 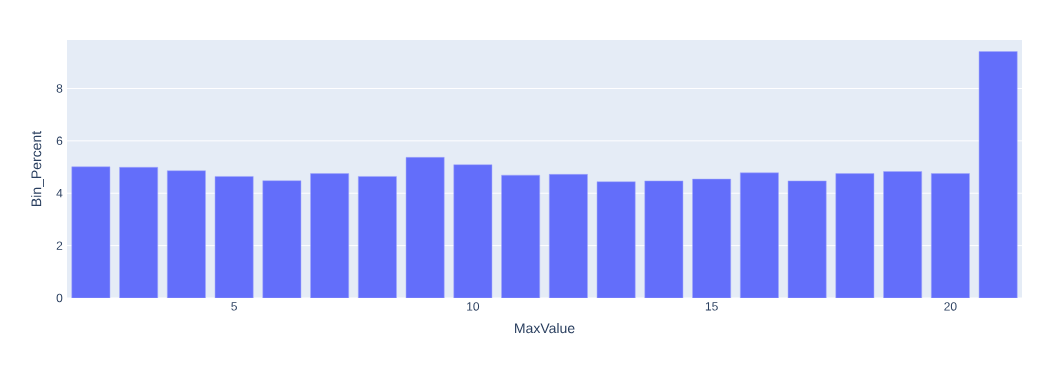 What do you see at coordinates (545, 328) in the screenshot?
I see `x-axis-title: MaxValue` at bounding box center [545, 328].